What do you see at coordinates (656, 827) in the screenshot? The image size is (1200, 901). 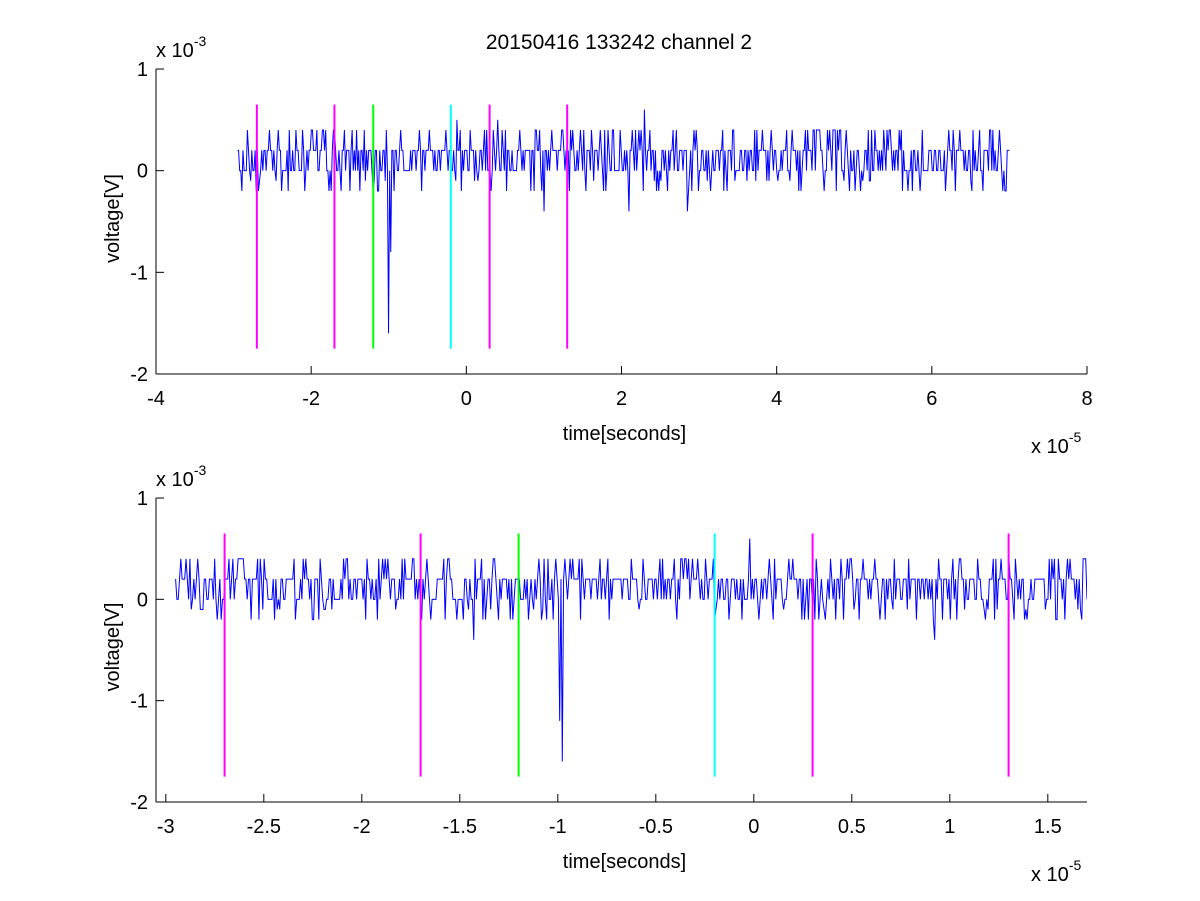 I see `x-tick-label: -0.5` at bounding box center [656, 827].